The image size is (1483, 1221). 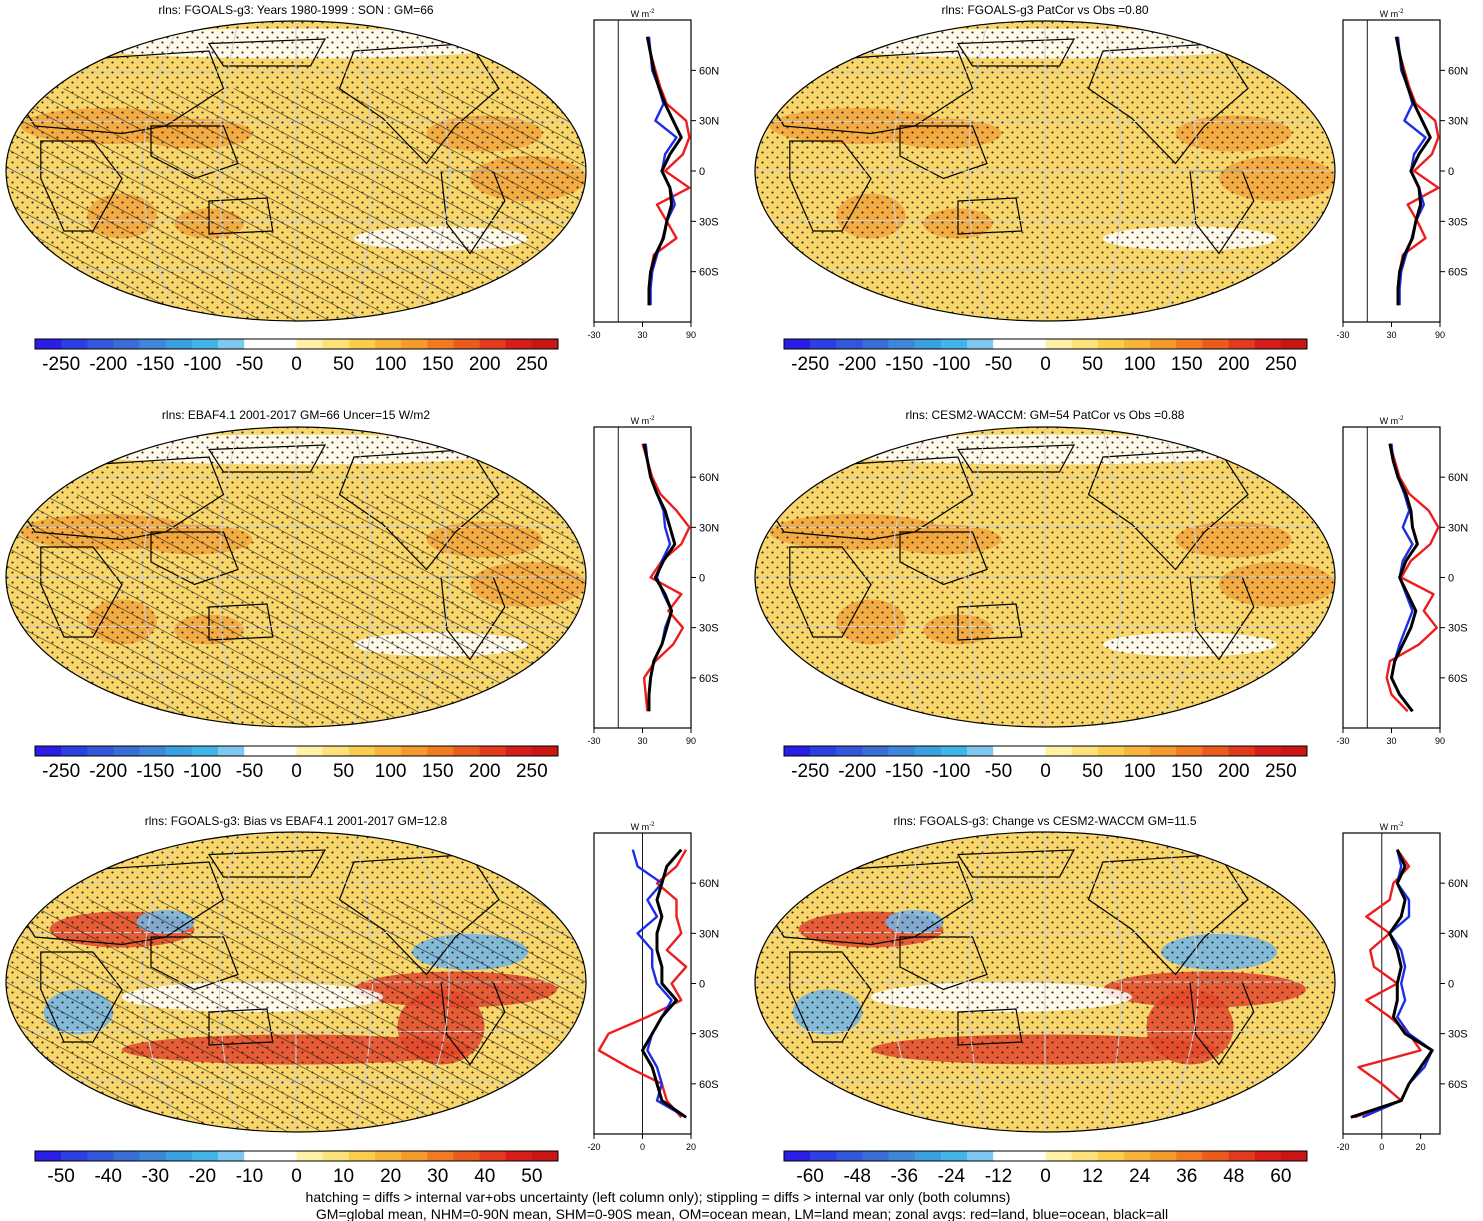 What do you see at coordinates (1421, 1147) in the screenshot?
I see `x-tick-label: 20` at bounding box center [1421, 1147].